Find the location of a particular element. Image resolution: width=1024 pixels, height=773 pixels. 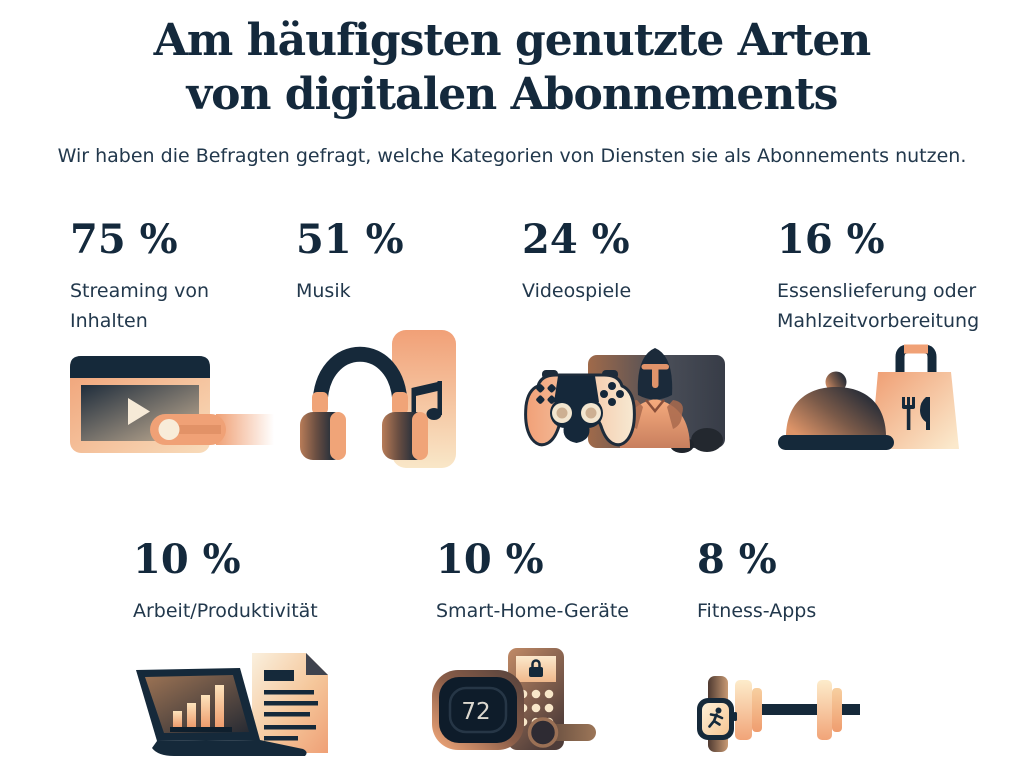

lock-icon is located at coordinates (536, 668).